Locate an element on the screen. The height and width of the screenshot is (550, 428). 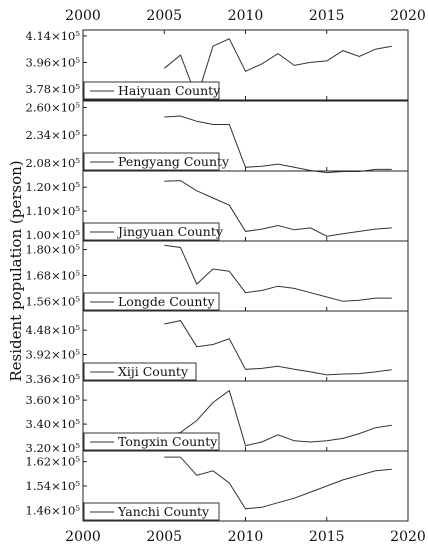
y-tick-label: 3.92×10⁵ is located at coordinates (53, 354).